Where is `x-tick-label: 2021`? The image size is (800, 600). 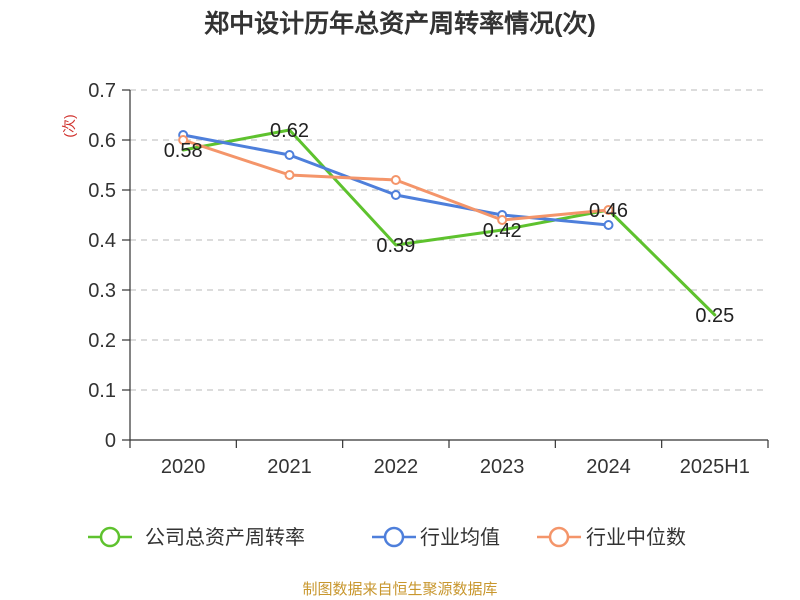 x-tick-label: 2021 is located at coordinates (289, 467).